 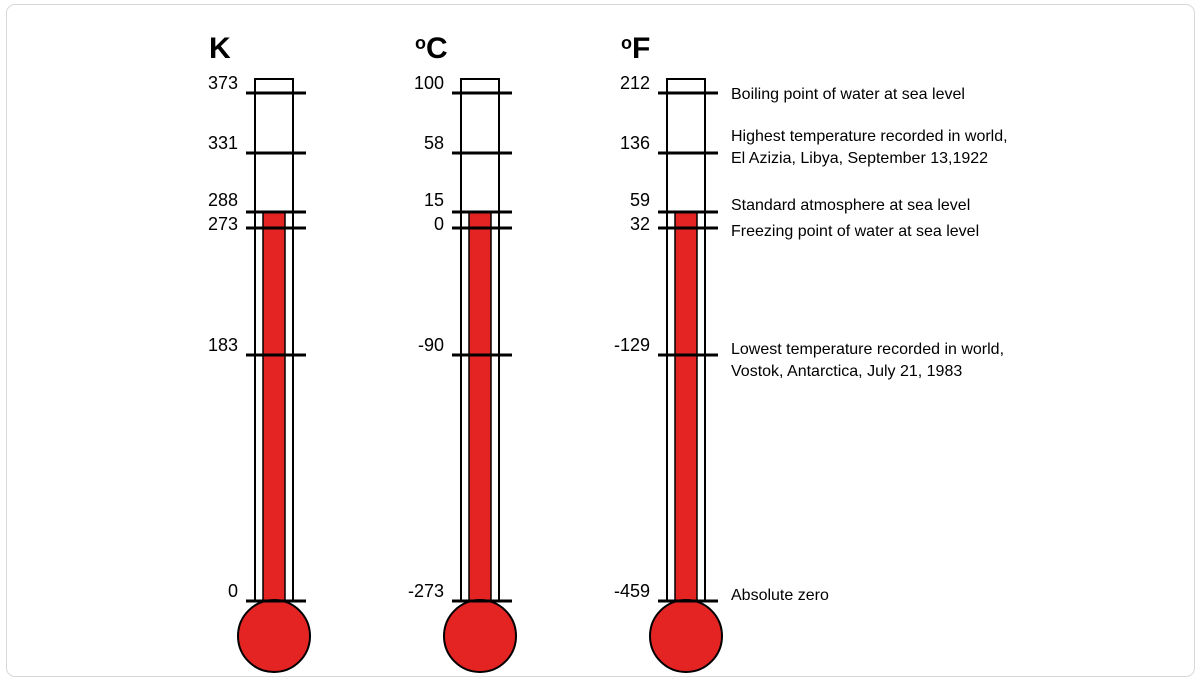 What do you see at coordinates (632, 345) in the screenshot?
I see `tick-label-lowest: -129` at bounding box center [632, 345].